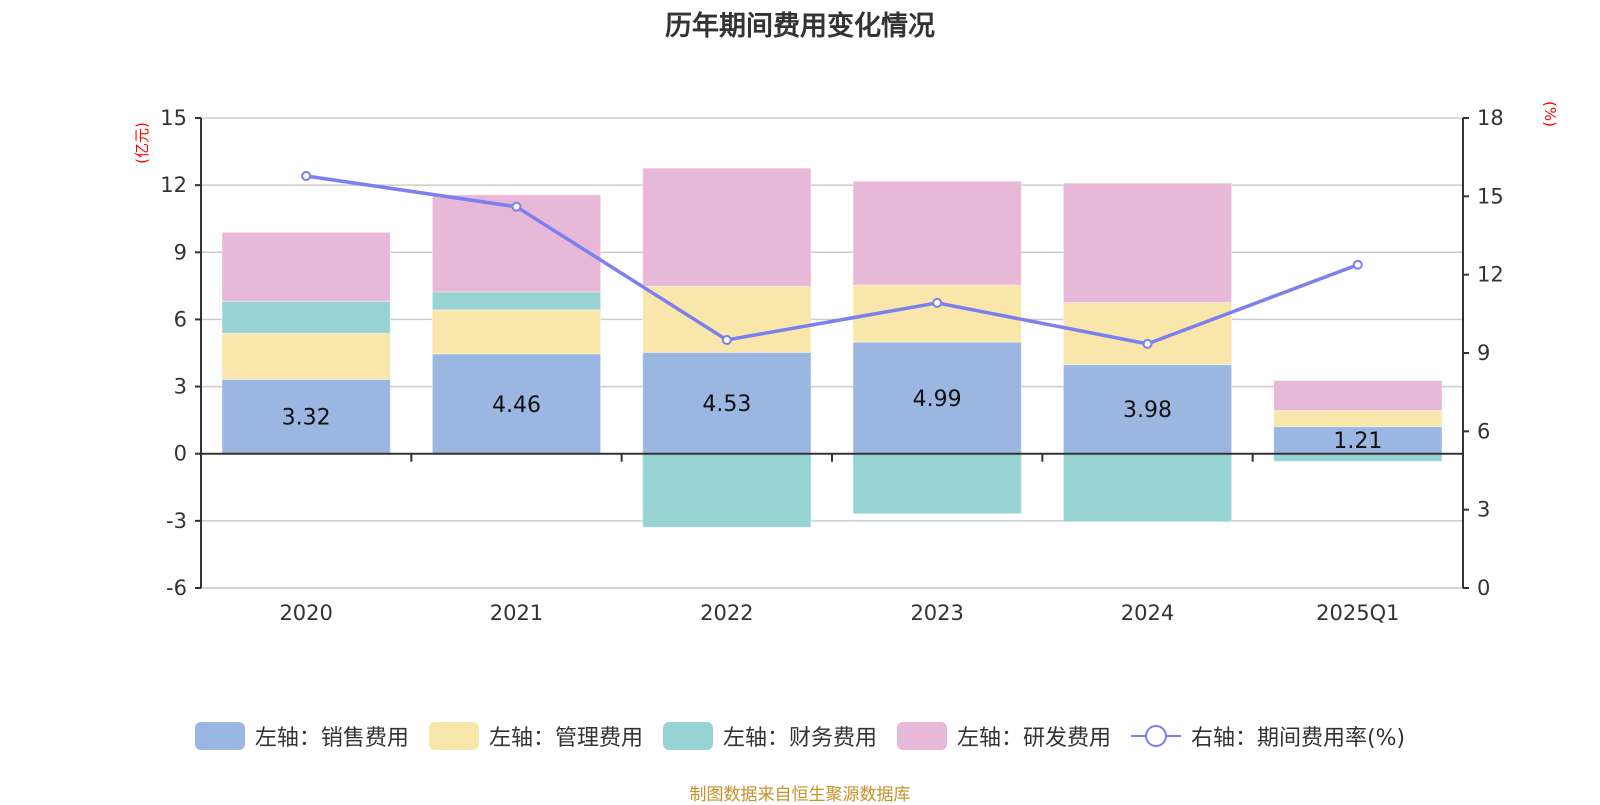 The width and height of the screenshot is (1600, 805). I want to click on legend-item: 左轴：研发费用, so click(1003, 736).